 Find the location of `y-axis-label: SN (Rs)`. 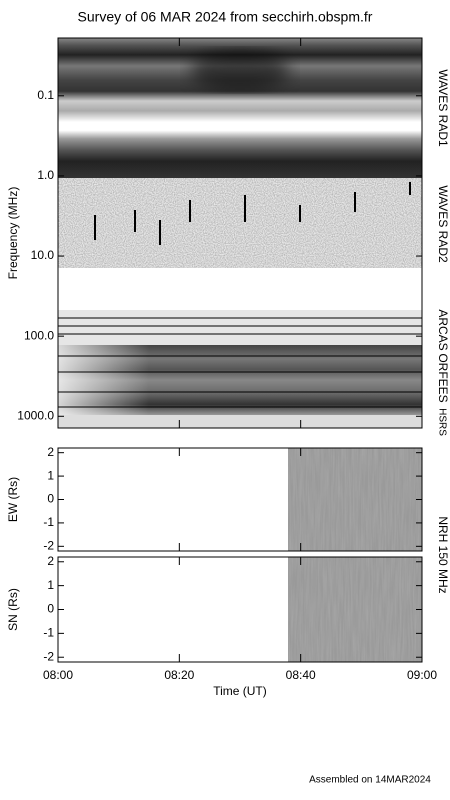

y-axis-label: SN (Rs) is located at coordinates (13, 609).